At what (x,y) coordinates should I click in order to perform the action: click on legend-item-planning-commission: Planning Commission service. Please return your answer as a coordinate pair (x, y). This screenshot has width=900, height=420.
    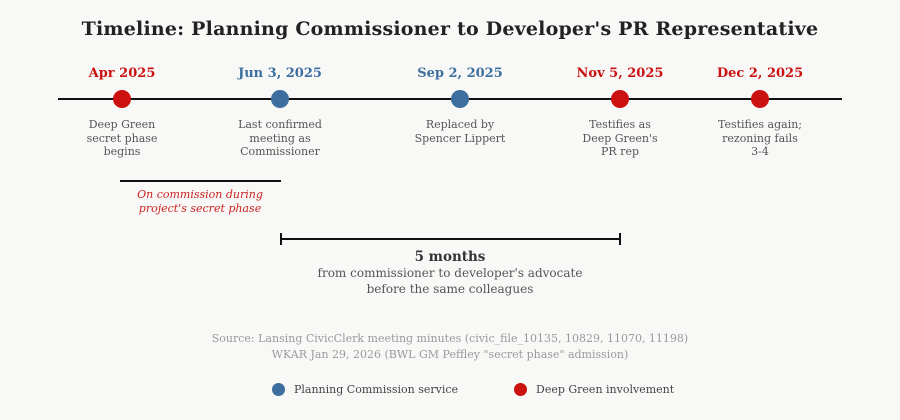
    Looking at the image, I should click on (365, 389).